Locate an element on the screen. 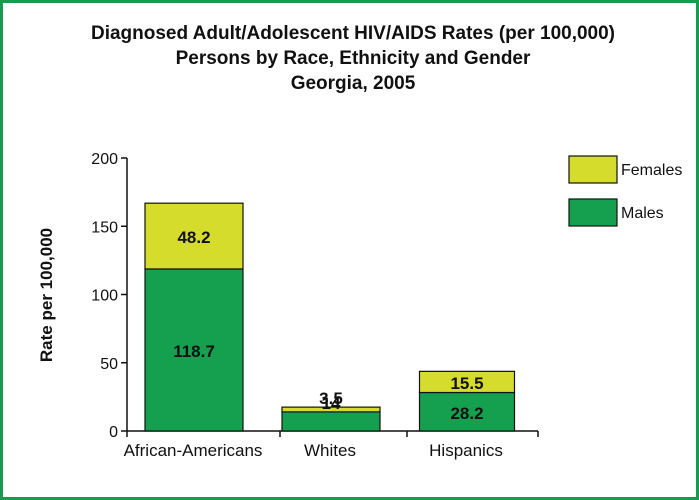 Image resolution: width=699 pixels, height=500 pixels. y-tick-label: 50 is located at coordinates (109, 364).